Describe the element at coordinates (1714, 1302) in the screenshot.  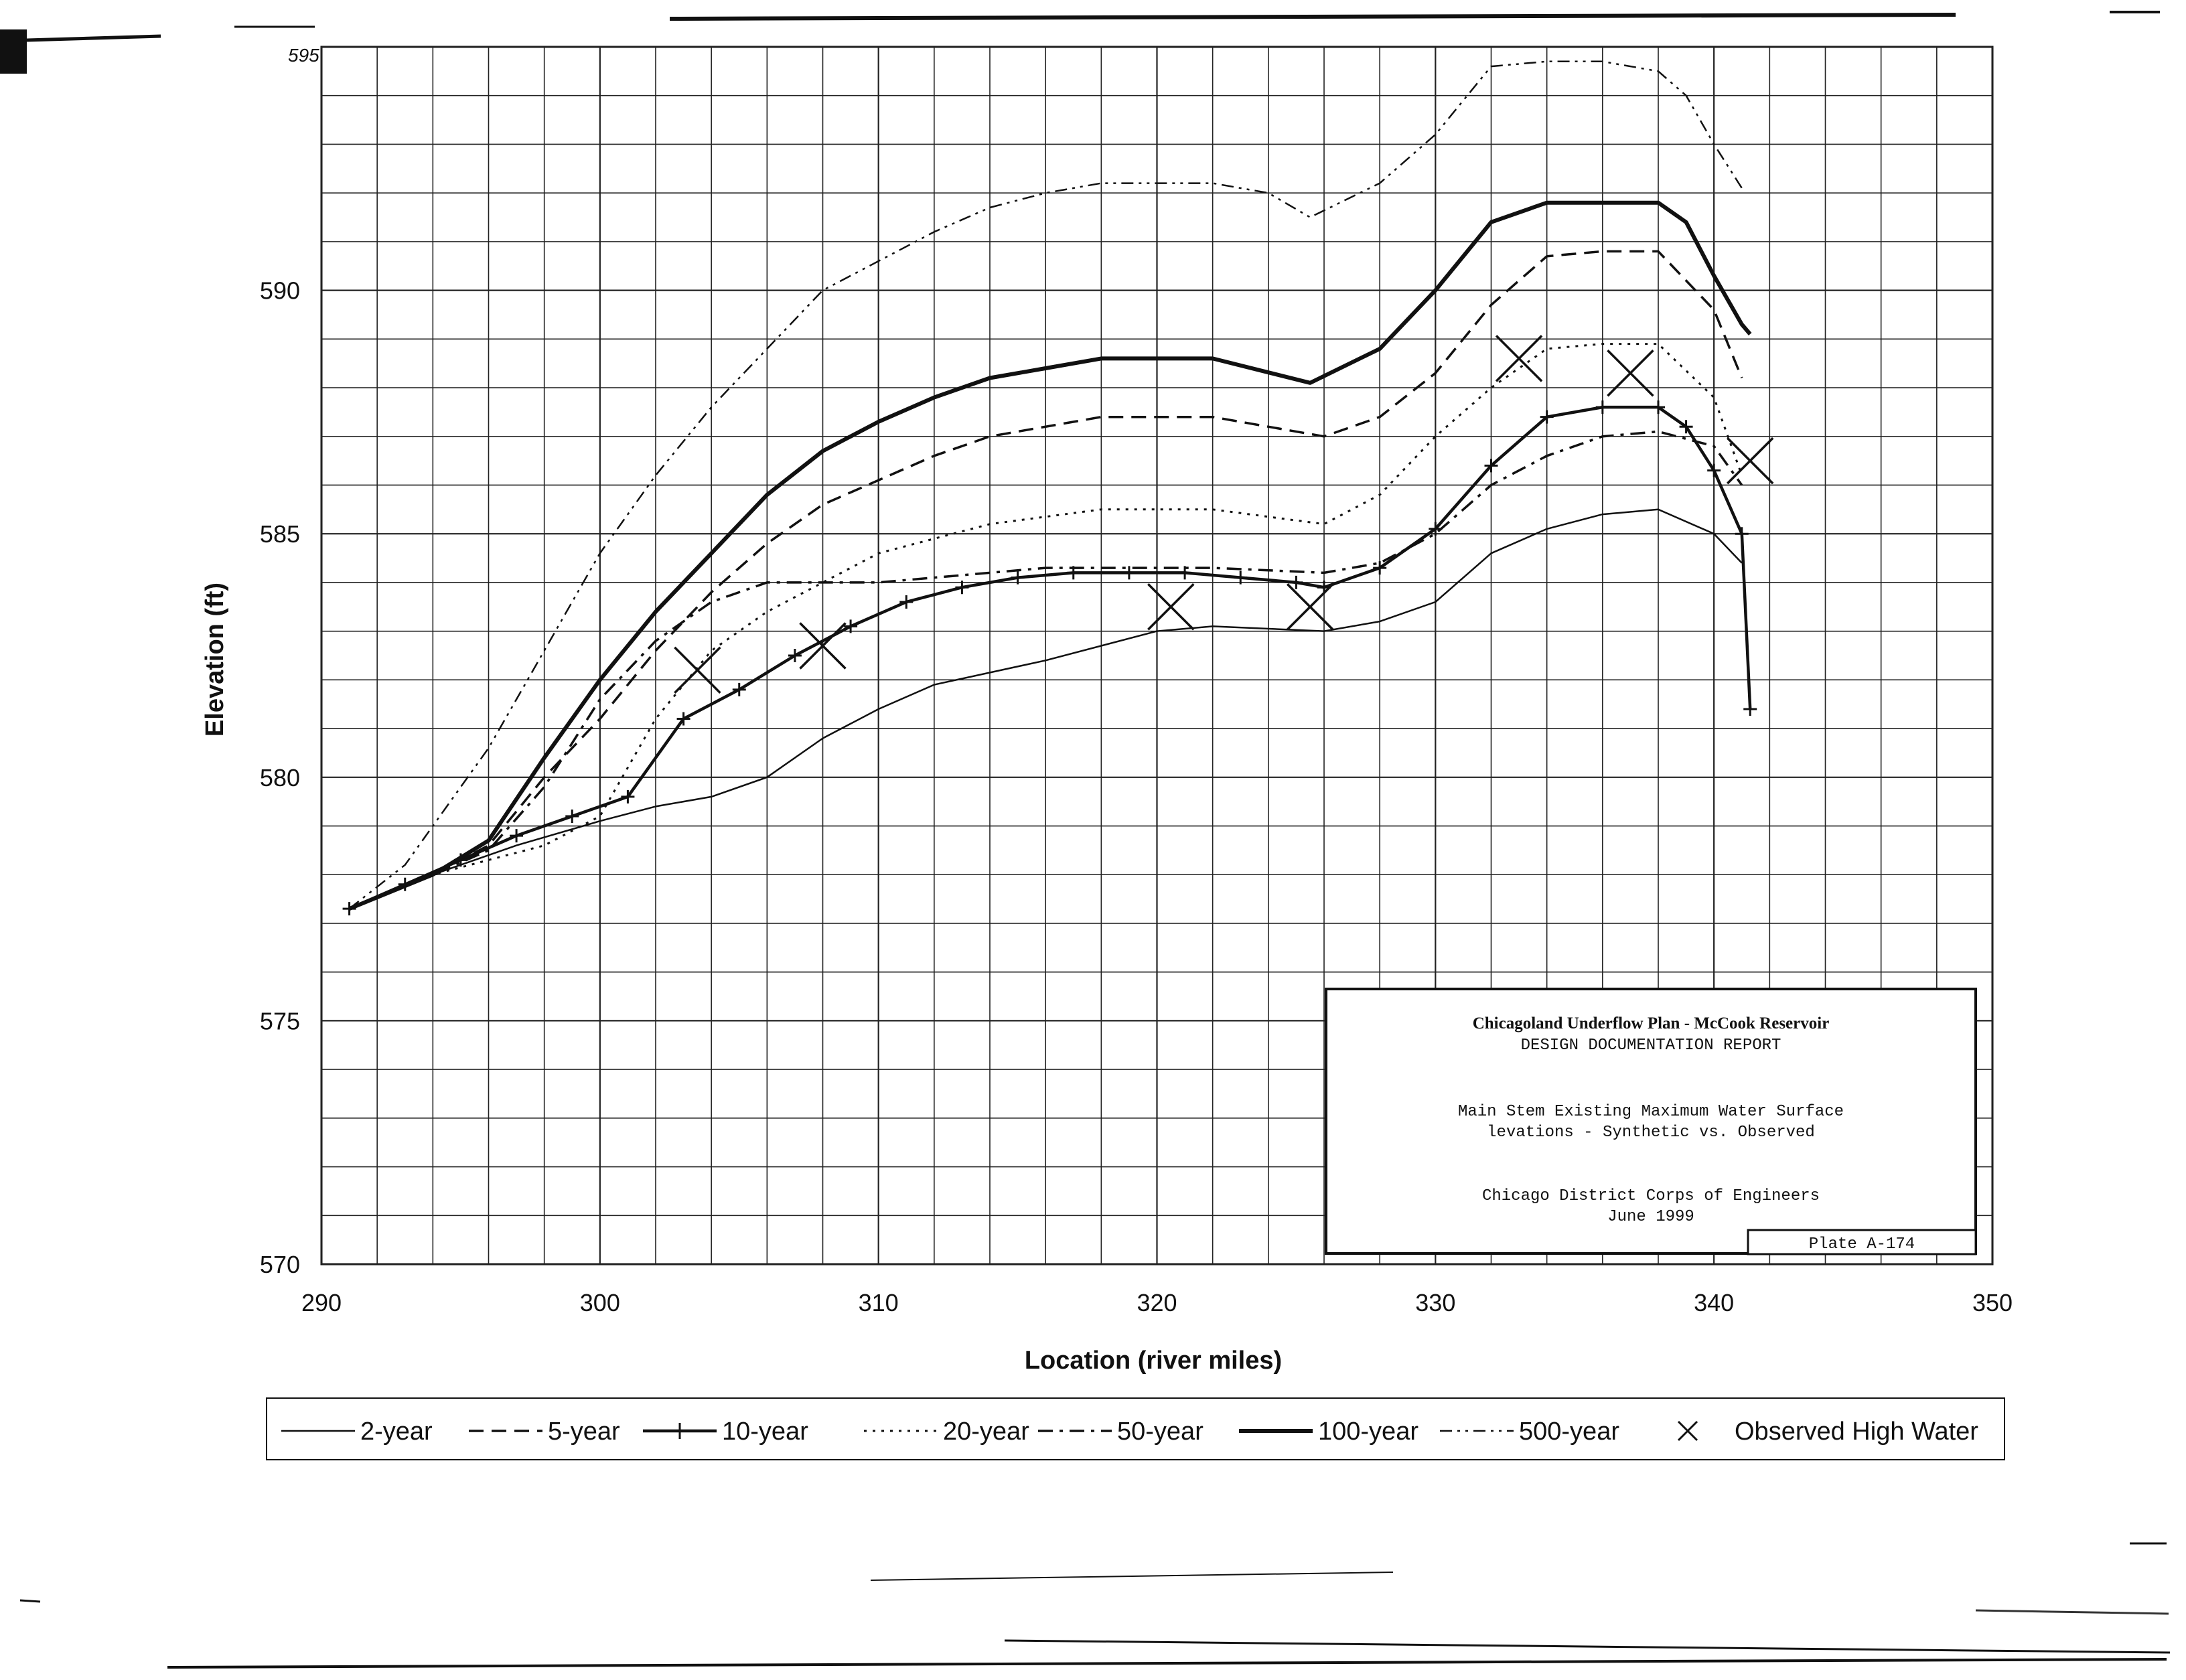
I see `x-tick-label: 340` at that location.